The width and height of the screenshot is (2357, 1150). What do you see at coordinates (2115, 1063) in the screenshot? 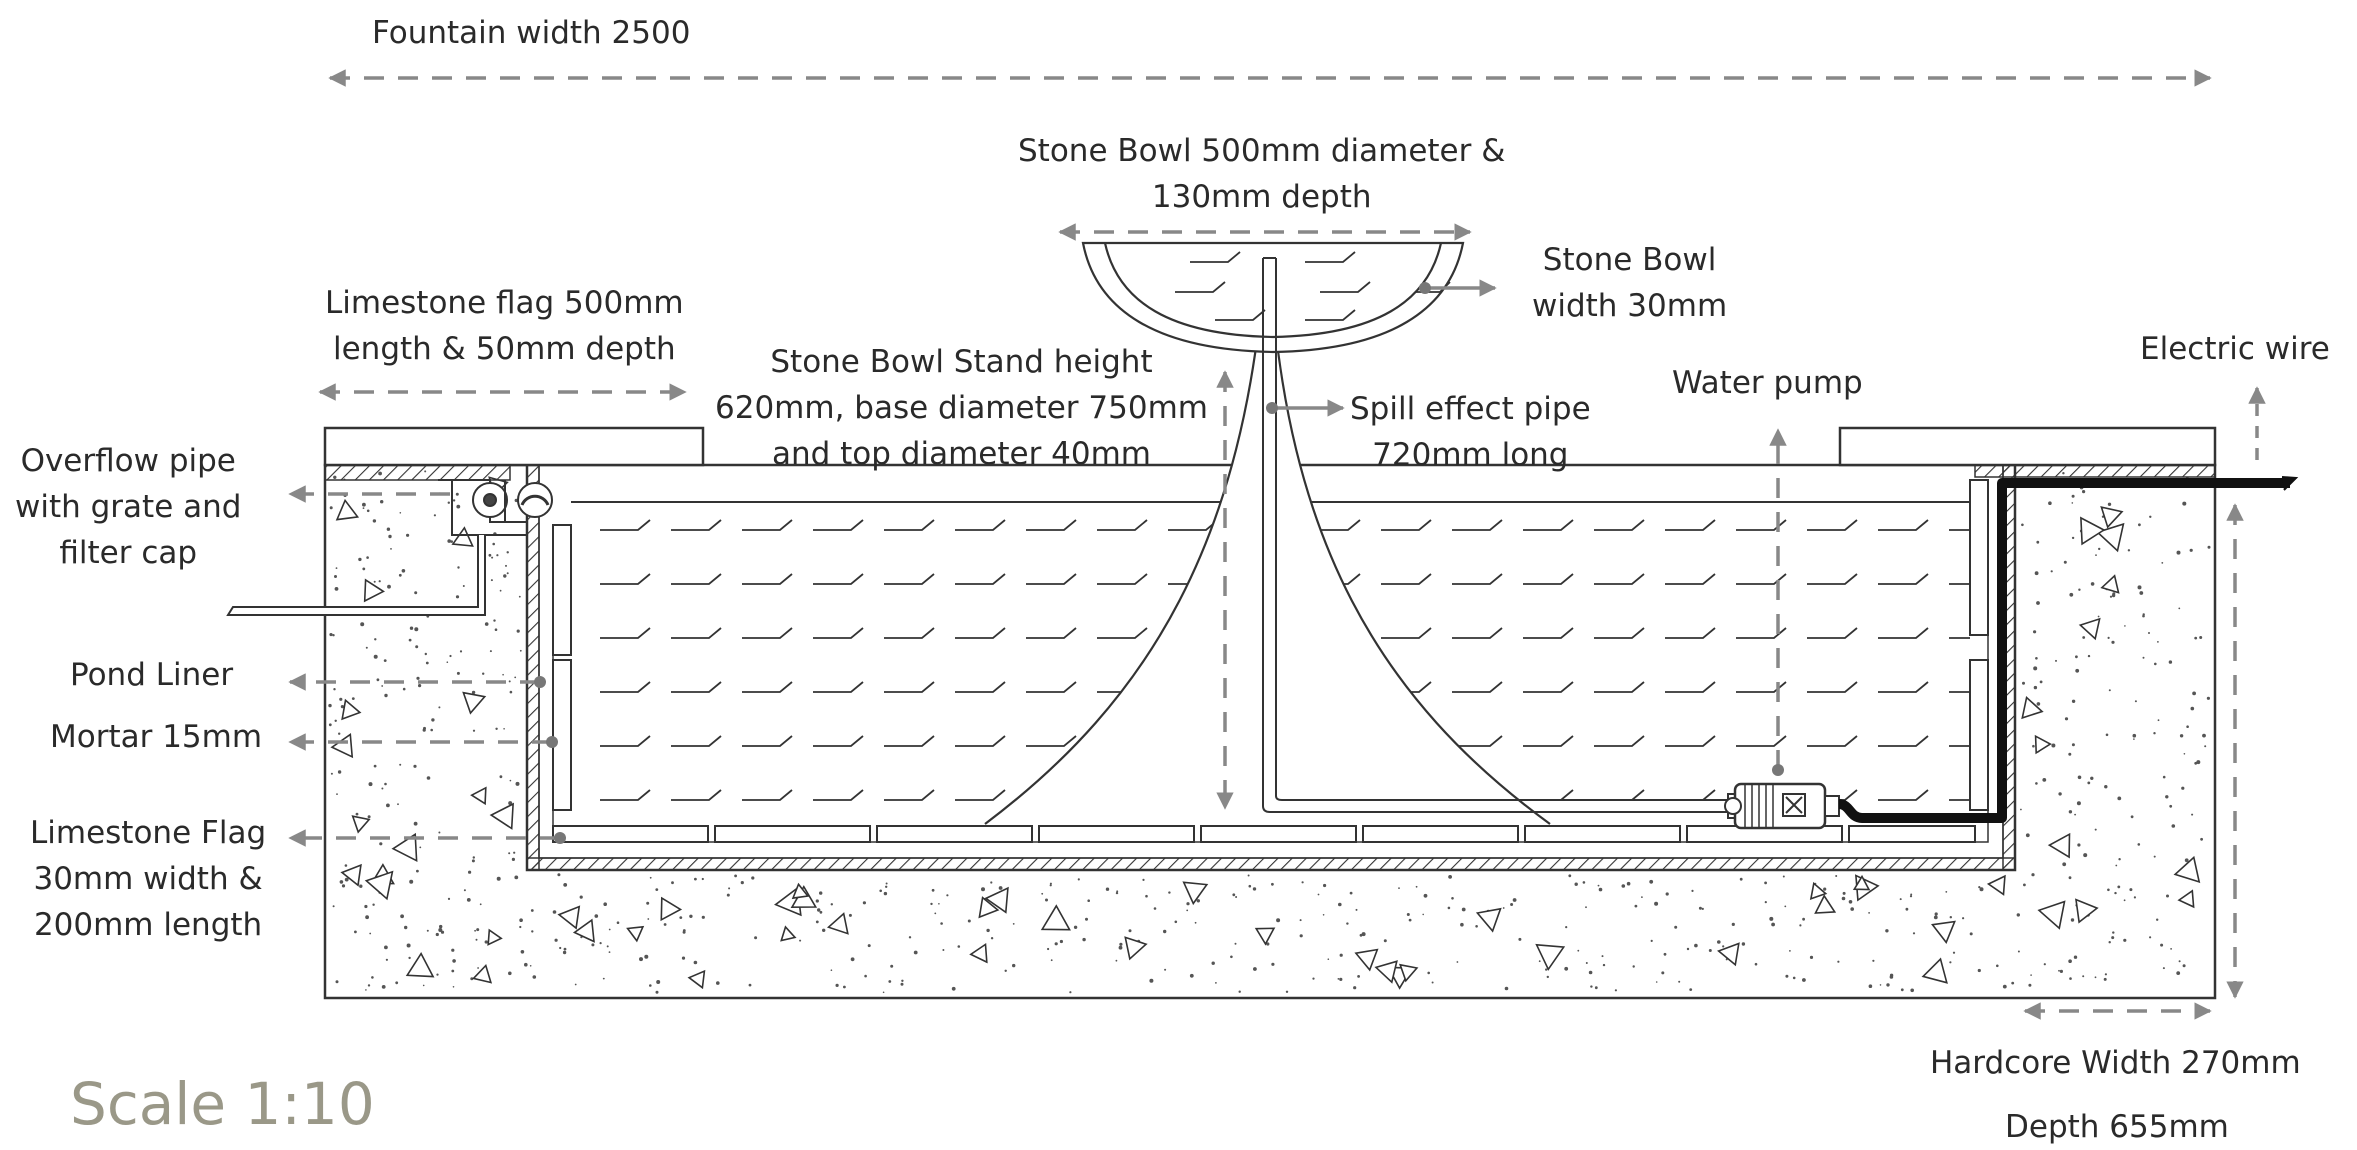
I see `hardcore-width-label: Hardcore Width 270mm` at bounding box center [2115, 1063].